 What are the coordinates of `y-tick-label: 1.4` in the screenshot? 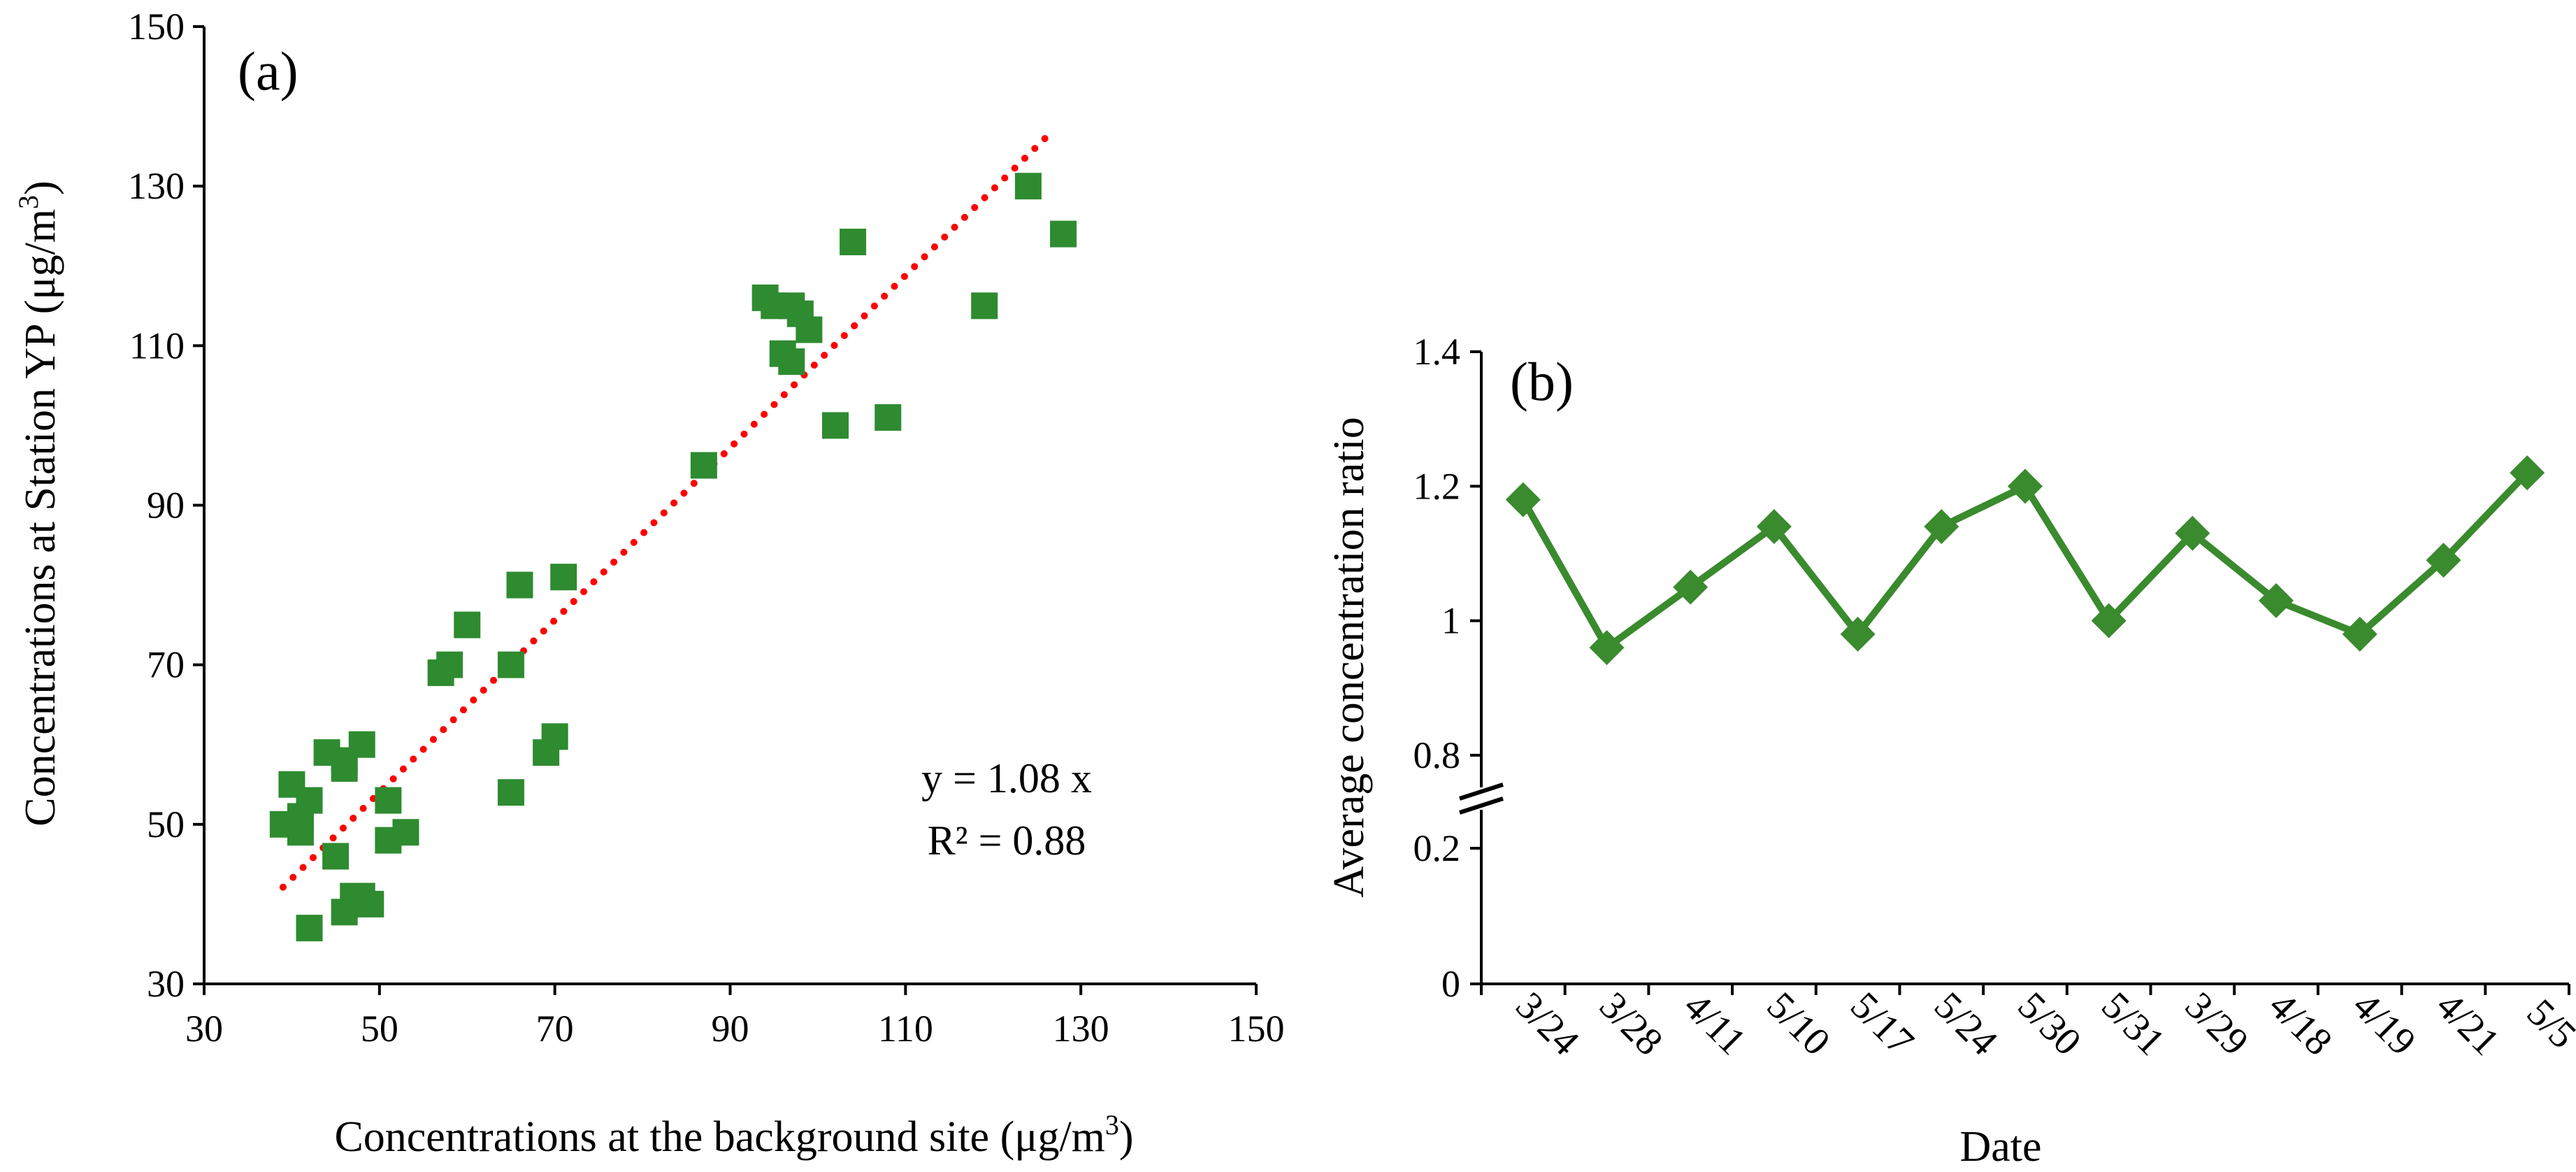 It's located at (1437, 352).